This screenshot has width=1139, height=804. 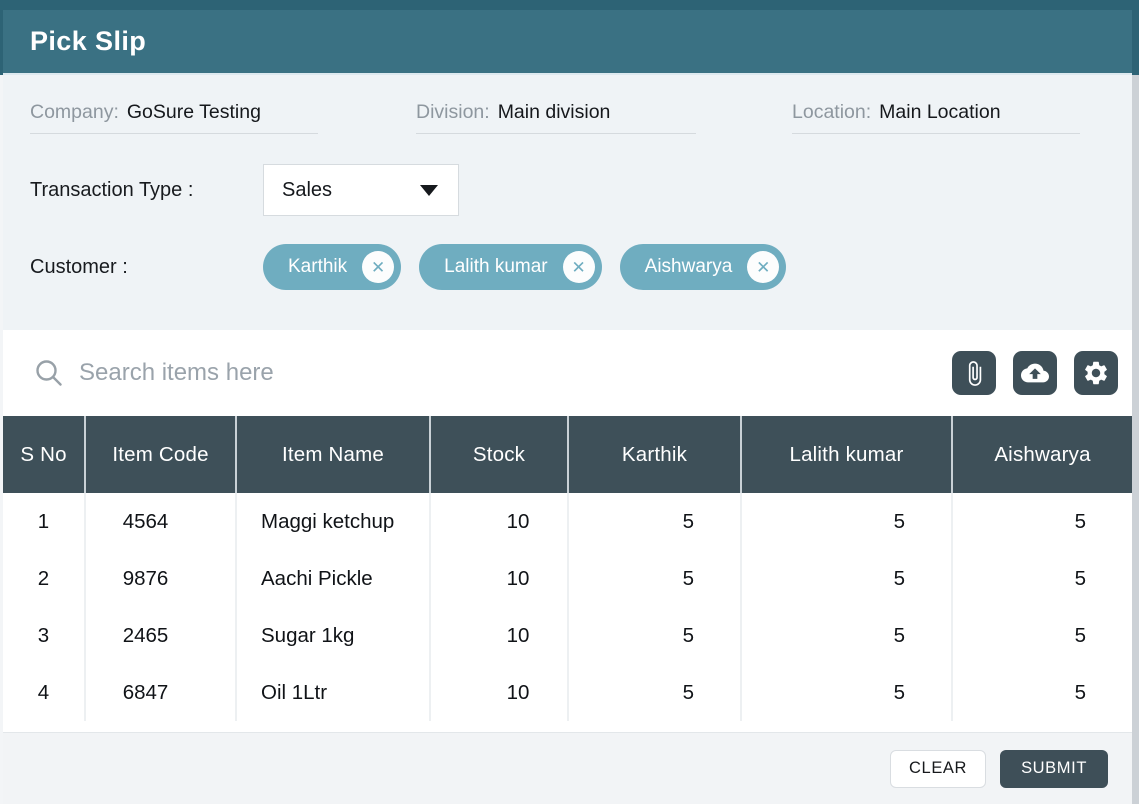 What do you see at coordinates (361, 190) in the screenshot?
I see `transaction-type-dropdown: Sales` at bounding box center [361, 190].